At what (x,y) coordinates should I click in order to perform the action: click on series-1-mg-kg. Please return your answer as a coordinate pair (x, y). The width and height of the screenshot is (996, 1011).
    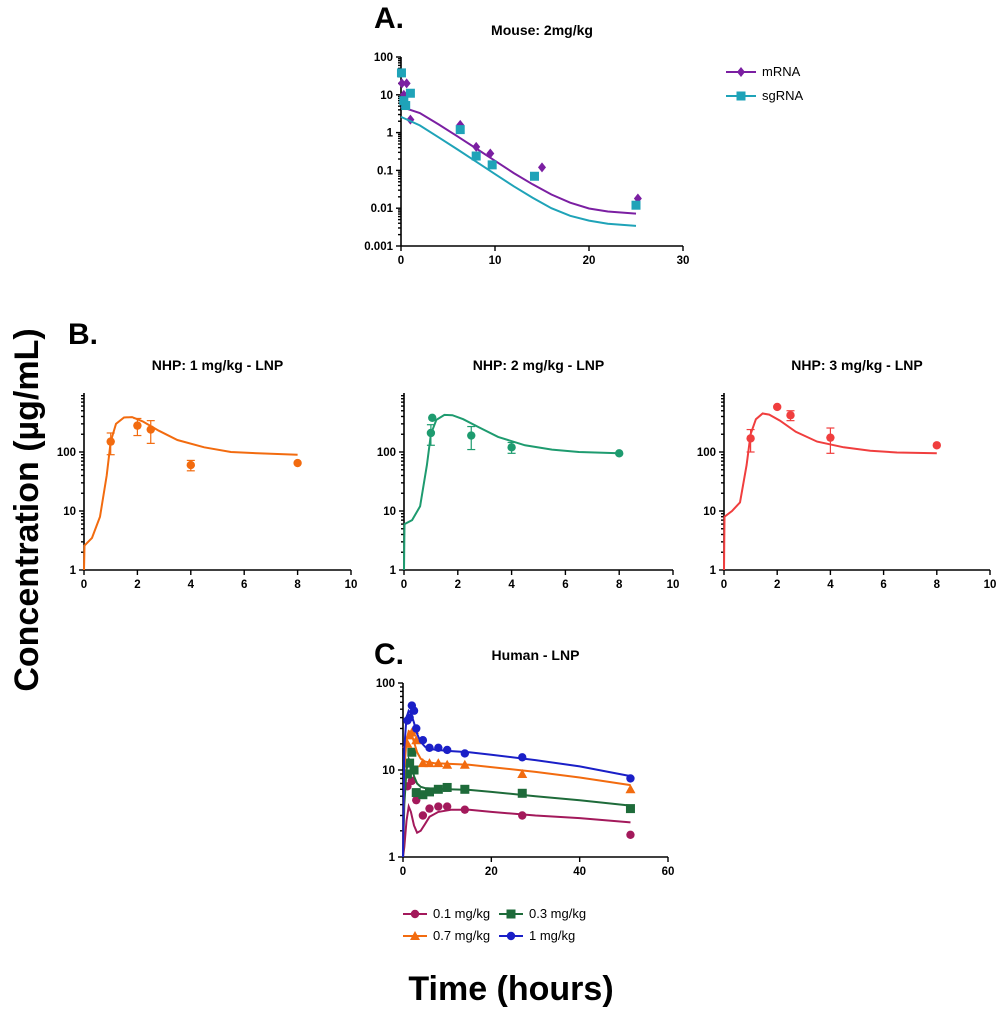
    Looking at the image, I should click on (518, 779).